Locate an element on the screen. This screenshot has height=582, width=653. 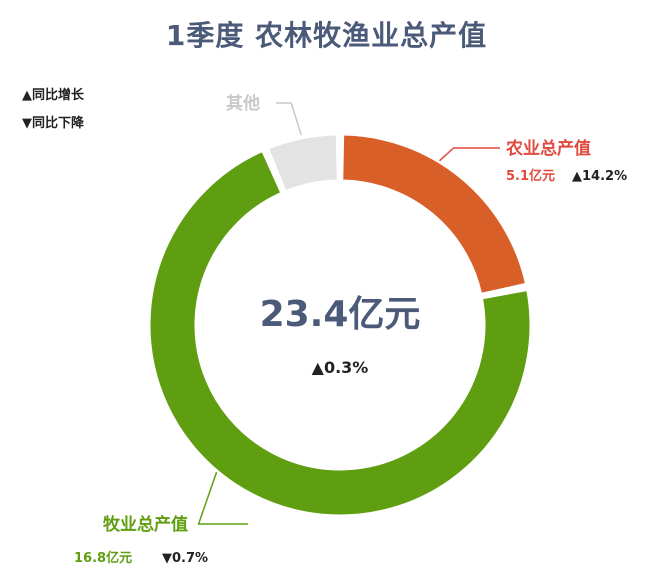
slice-agriculture is located at coordinates (434, 214).